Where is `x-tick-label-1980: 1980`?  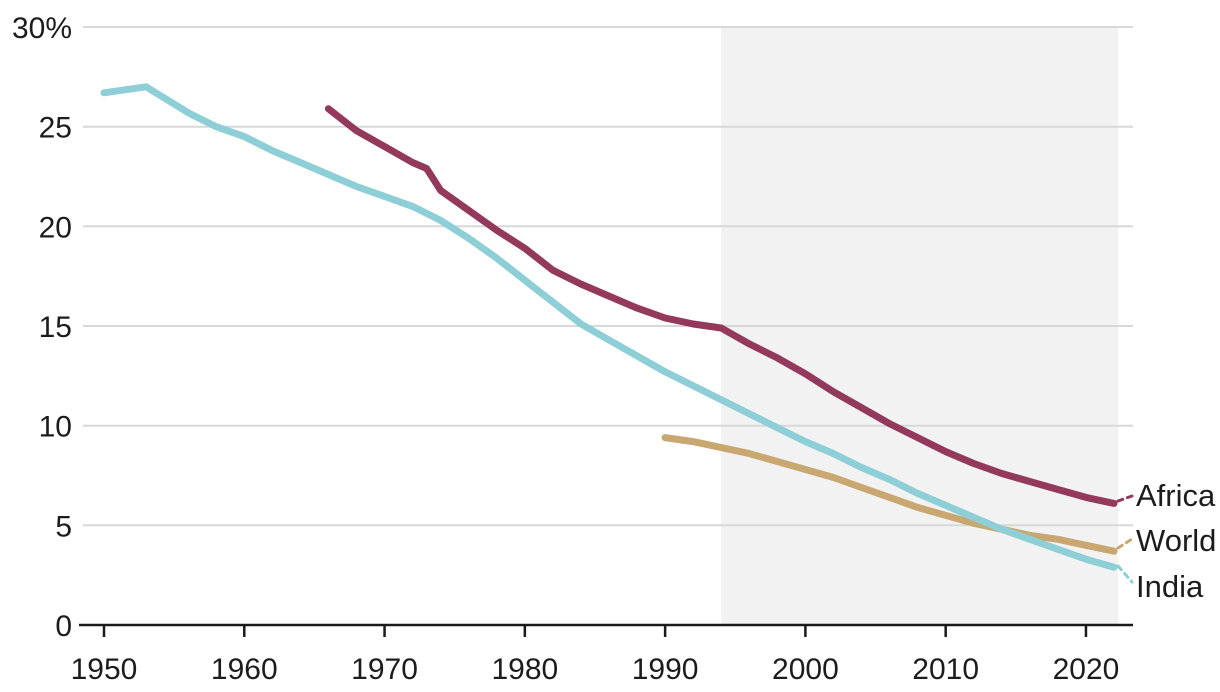
x-tick-label-1980: 1980 is located at coordinates (524, 669).